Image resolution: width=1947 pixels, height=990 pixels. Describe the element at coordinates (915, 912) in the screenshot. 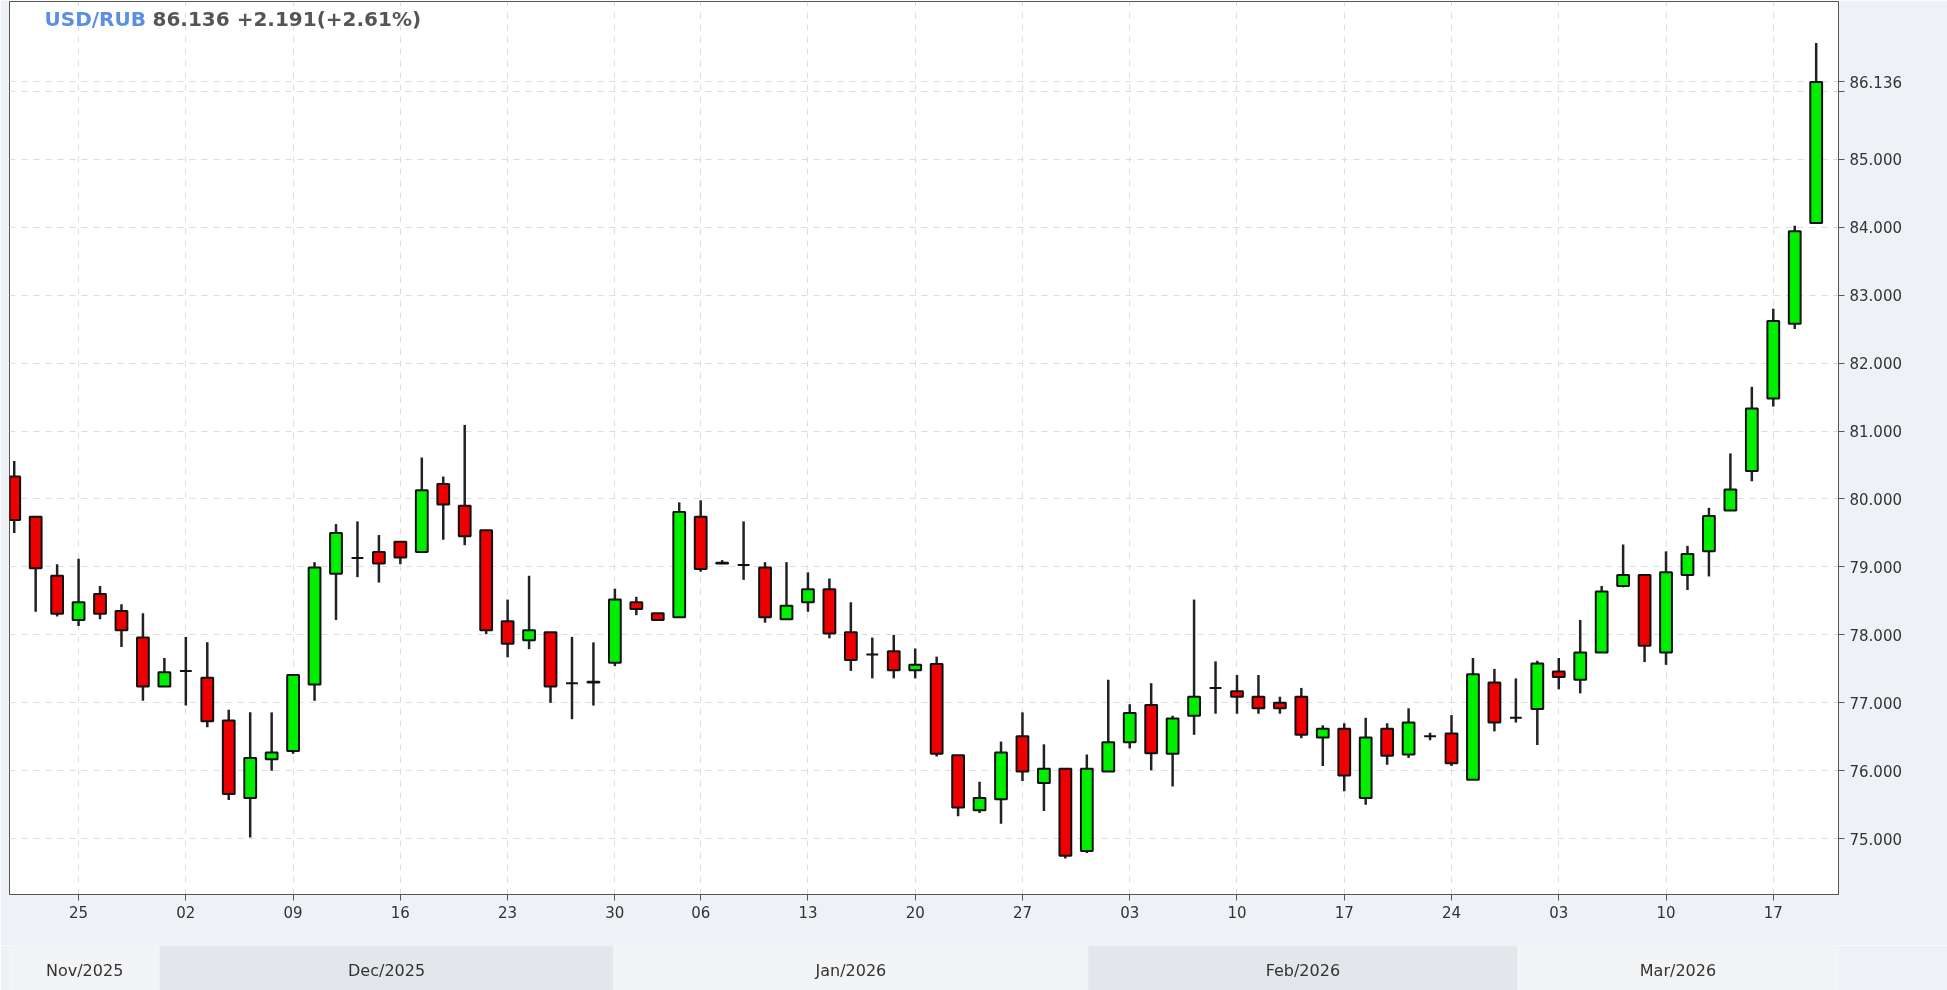

I see `x-tick-label: 20` at that location.